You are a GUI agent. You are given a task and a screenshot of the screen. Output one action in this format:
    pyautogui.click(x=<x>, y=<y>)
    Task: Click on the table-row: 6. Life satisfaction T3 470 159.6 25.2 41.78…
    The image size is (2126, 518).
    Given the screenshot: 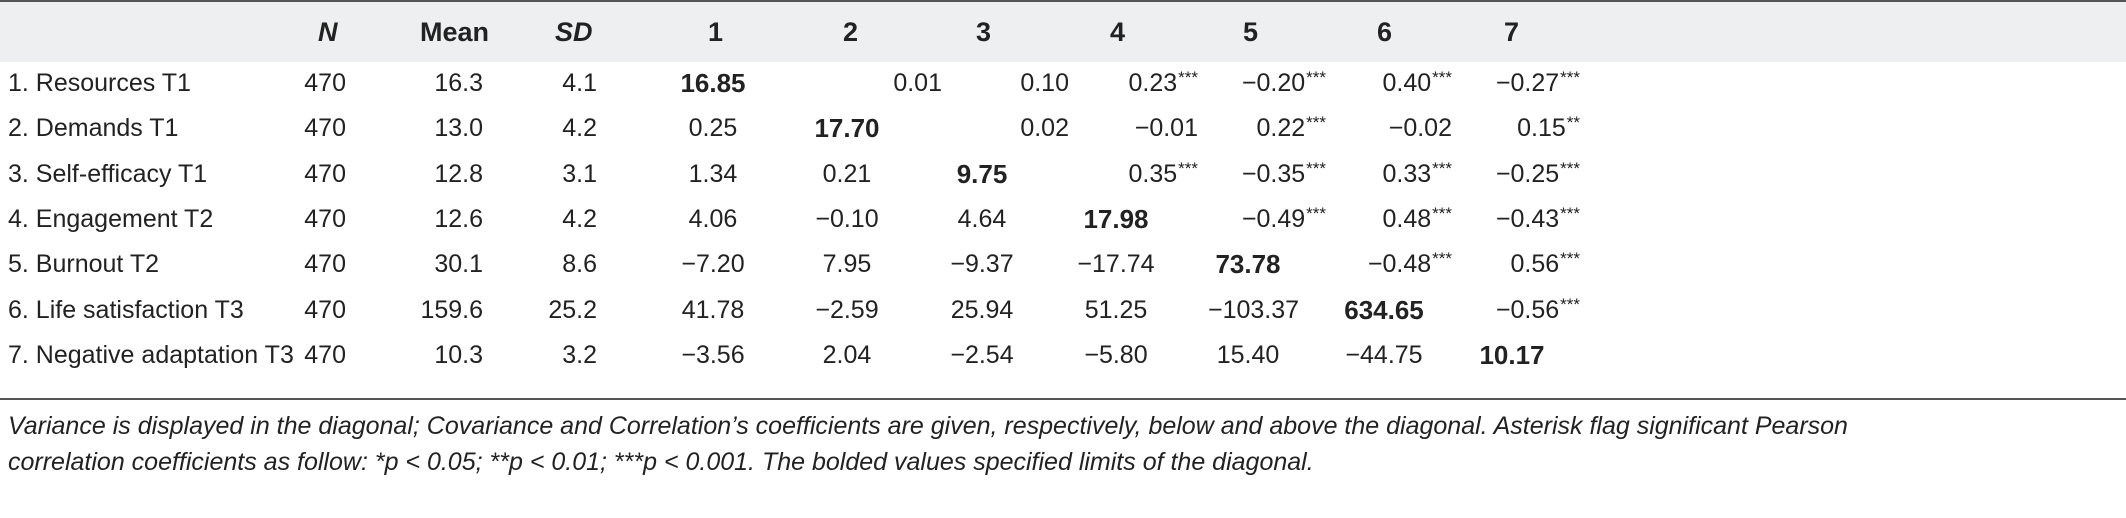 What is the action you would take?
    pyautogui.click(x=1063, y=310)
    